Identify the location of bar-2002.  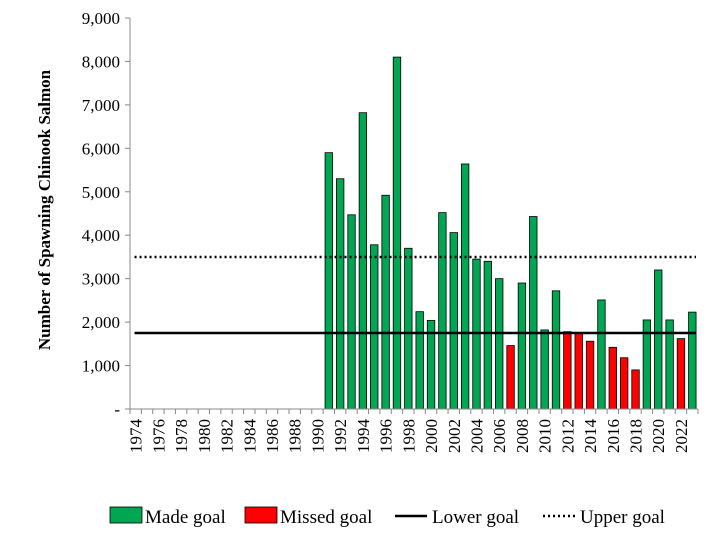
(453, 321).